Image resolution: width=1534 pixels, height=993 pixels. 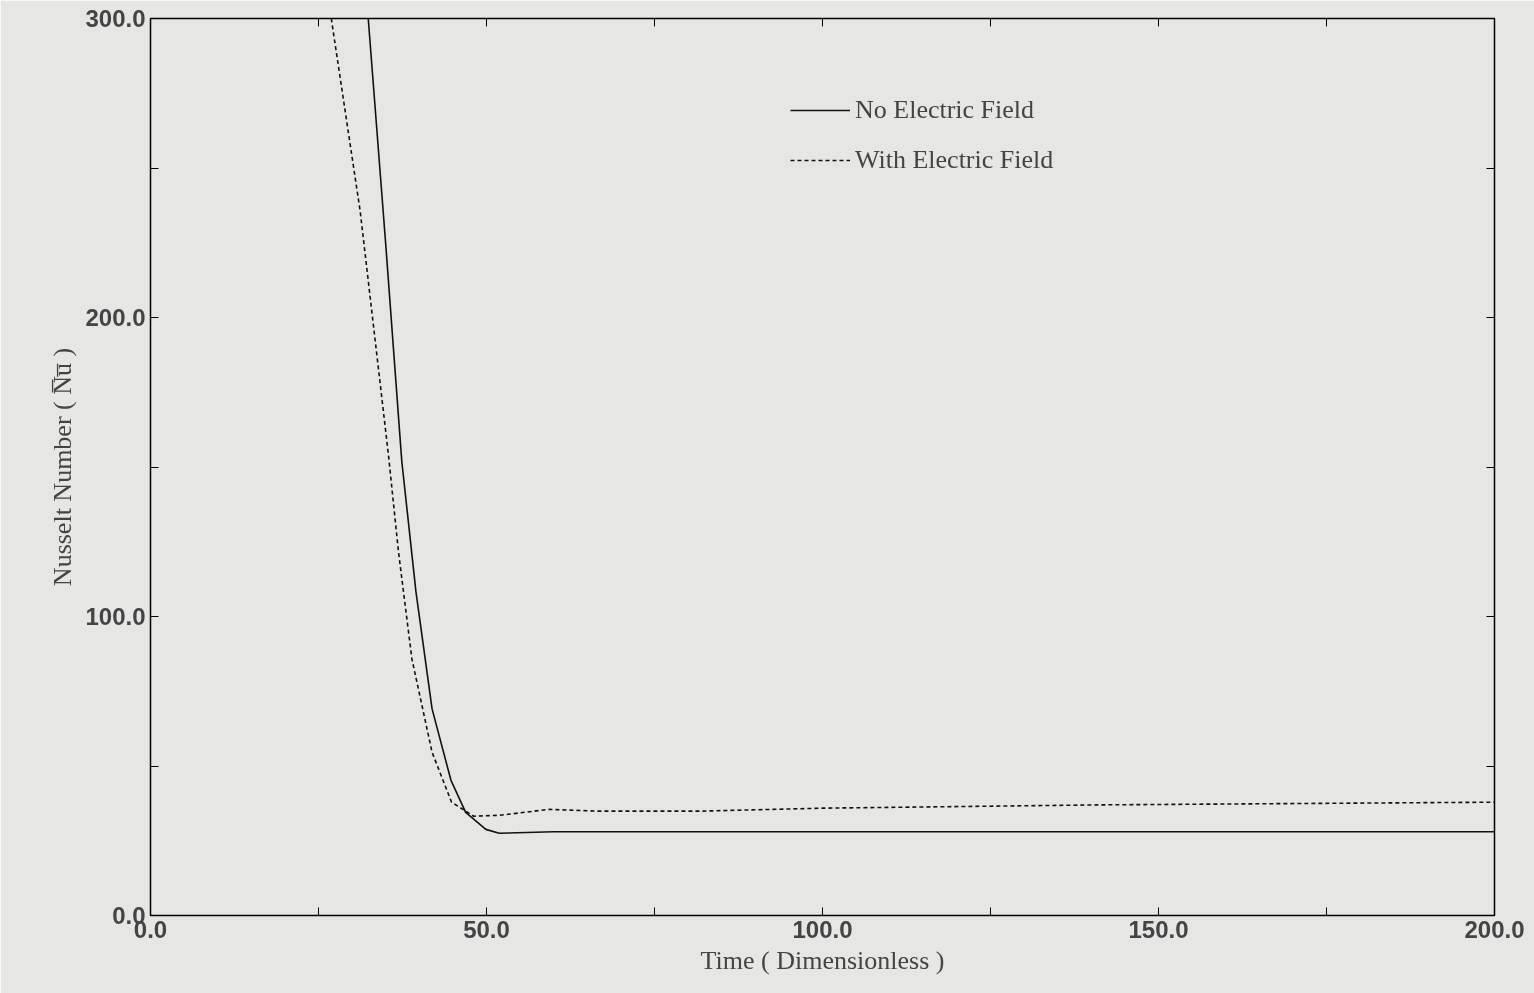 What do you see at coordinates (954, 160) in the screenshot?
I see `legend-label: With Electric Field` at bounding box center [954, 160].